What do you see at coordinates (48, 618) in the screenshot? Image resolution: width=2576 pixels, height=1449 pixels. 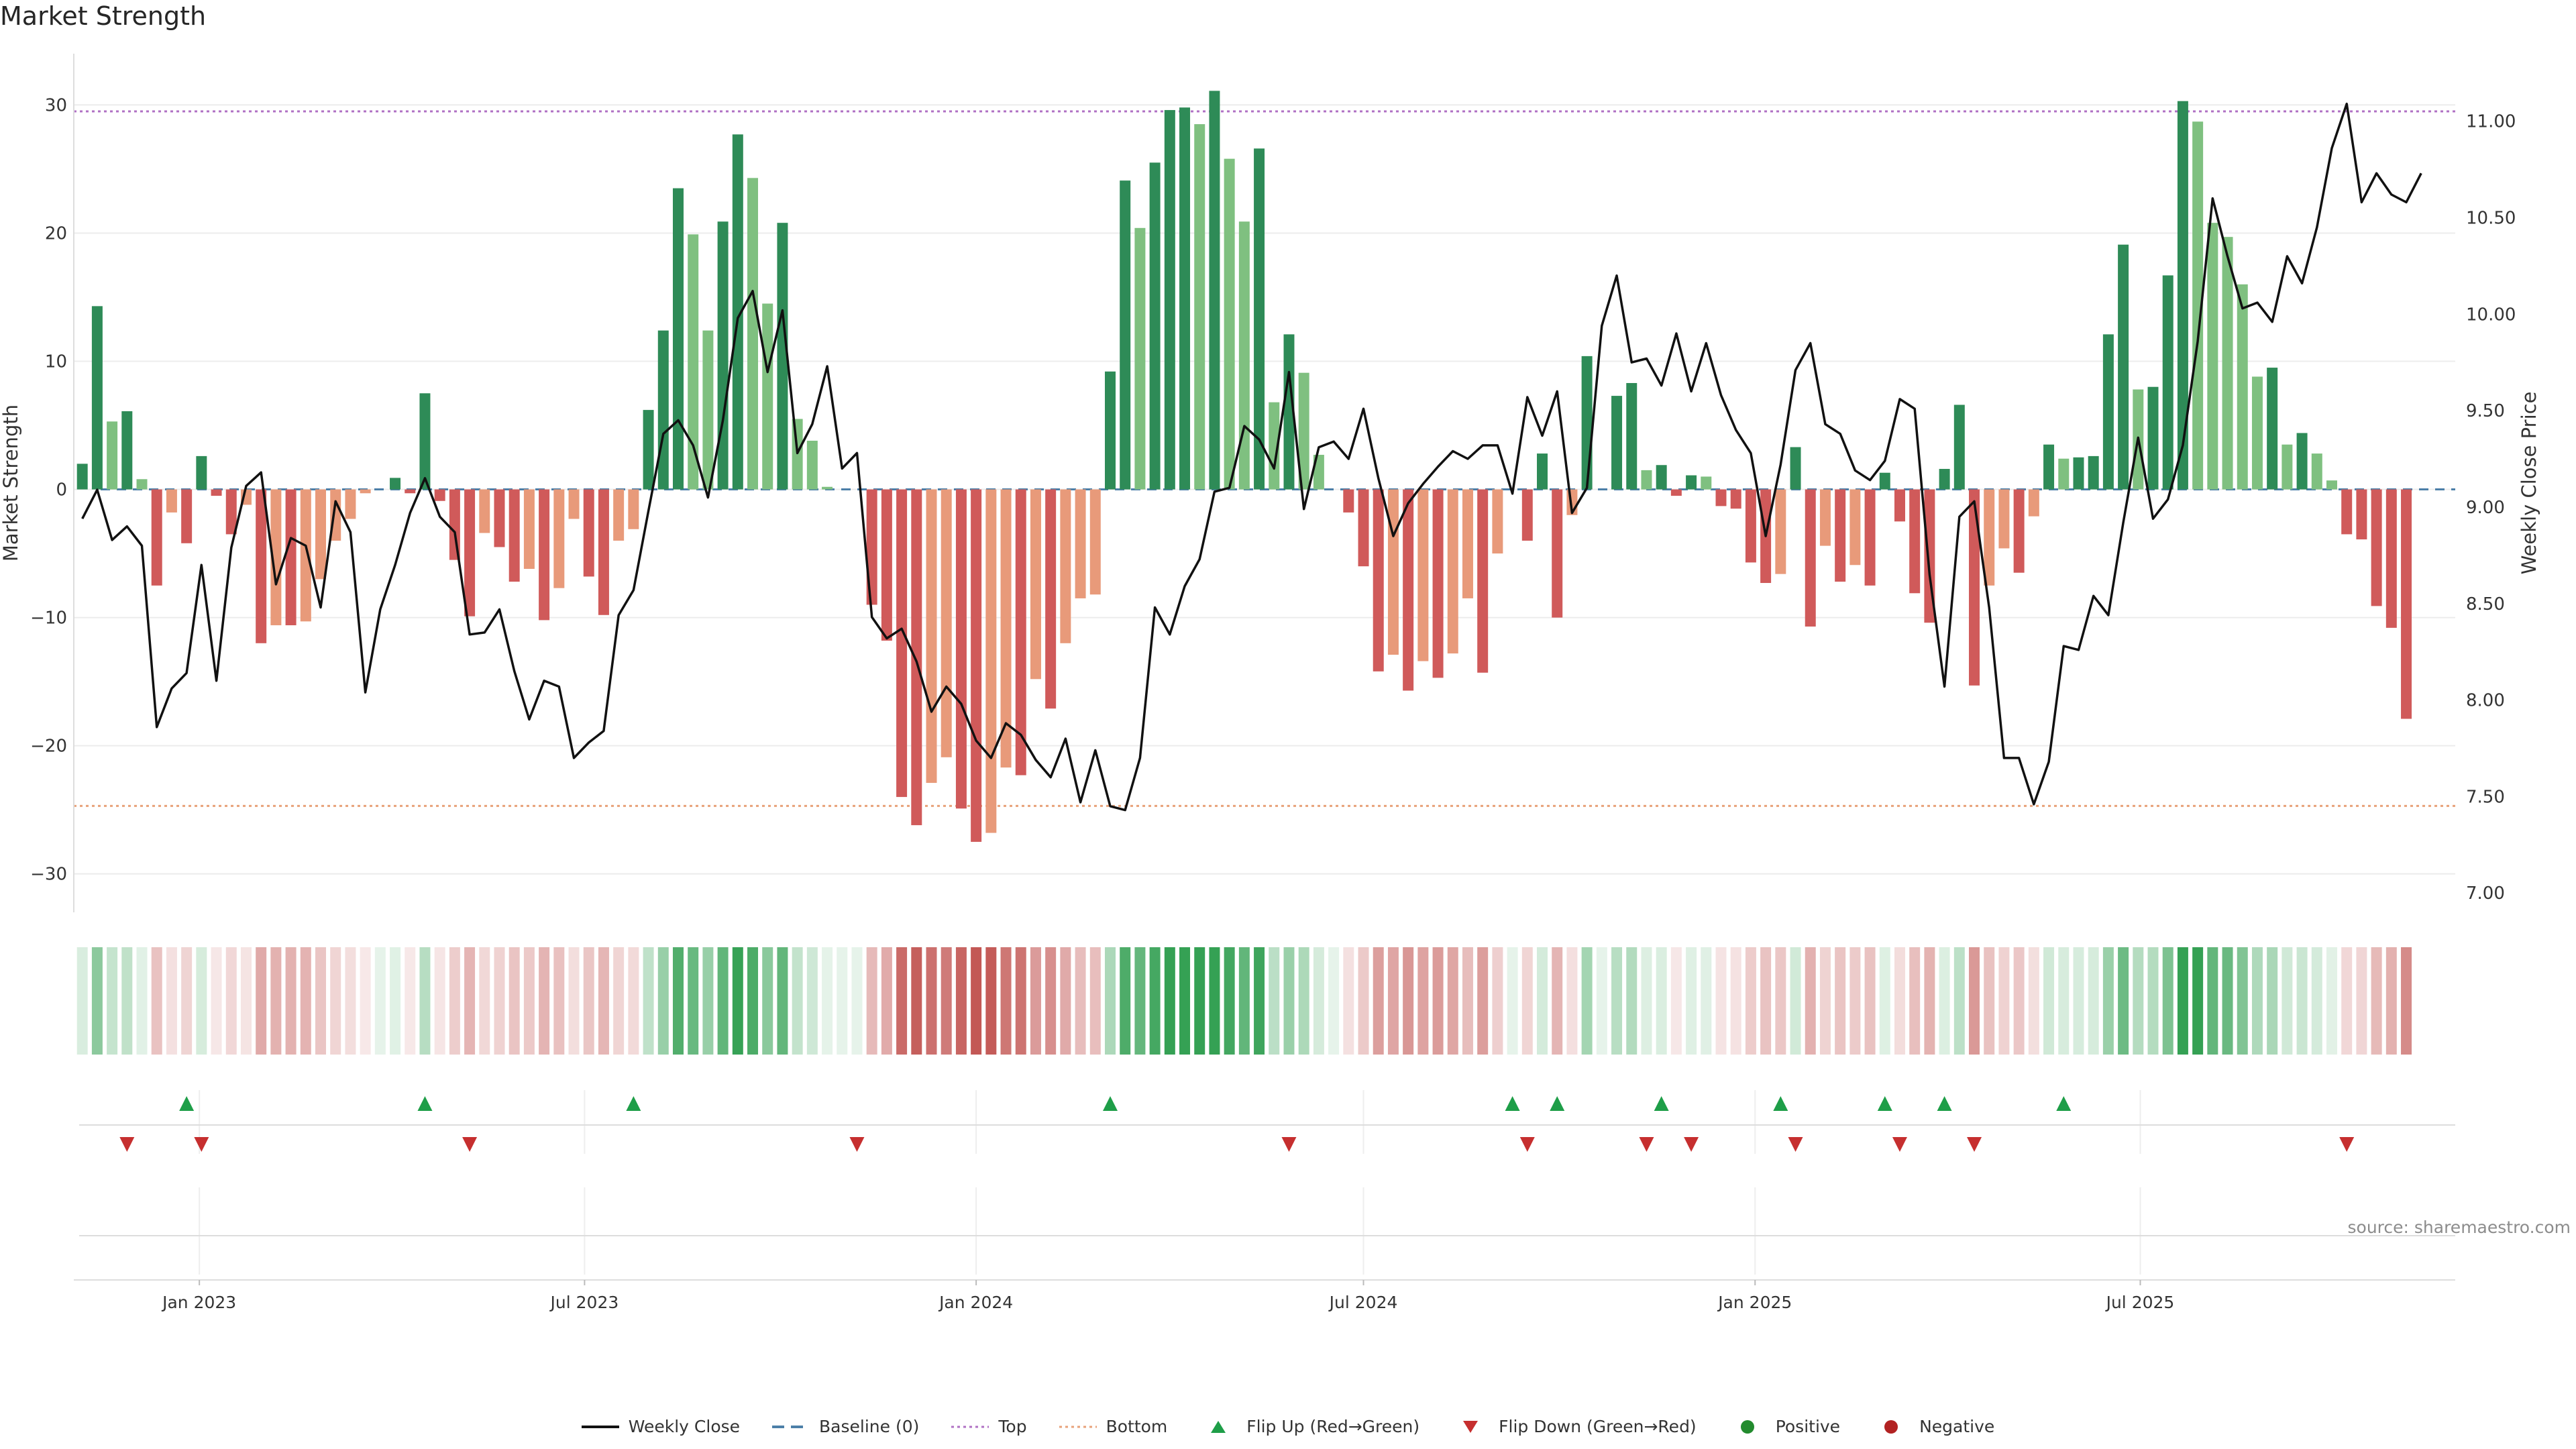 I see `left-tick-label: −10` at bounding box center [48, 618].